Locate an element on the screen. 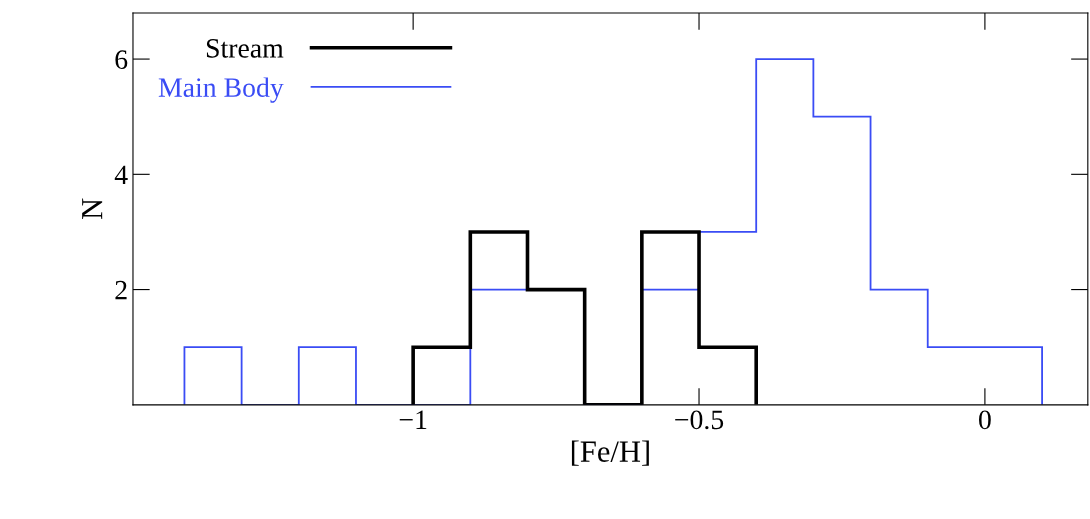 Image resolution: width=1090 pixels, height=519 pixels. x-tick-label: 0 is located at coordinates (985, 420).